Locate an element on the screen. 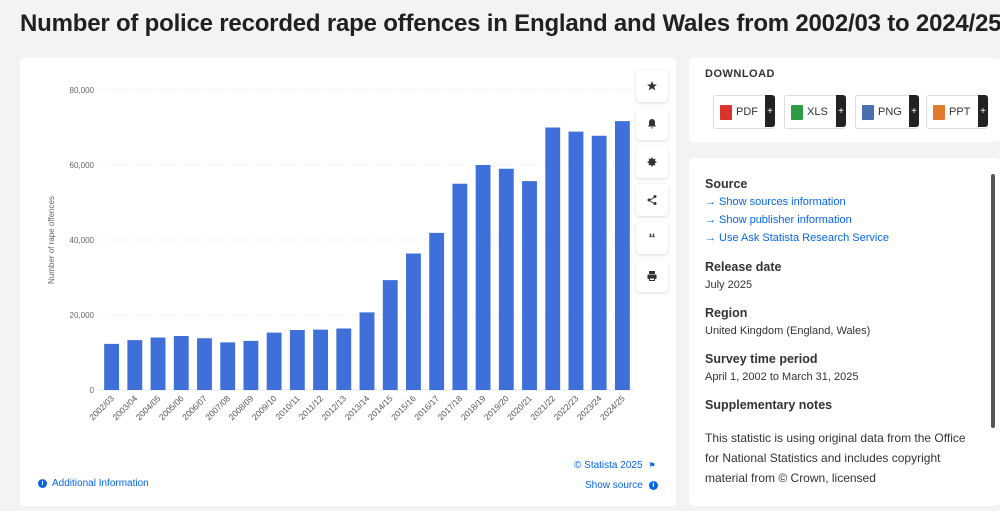  show-sources-label: Show sources information is located at coordinates (782, 202).